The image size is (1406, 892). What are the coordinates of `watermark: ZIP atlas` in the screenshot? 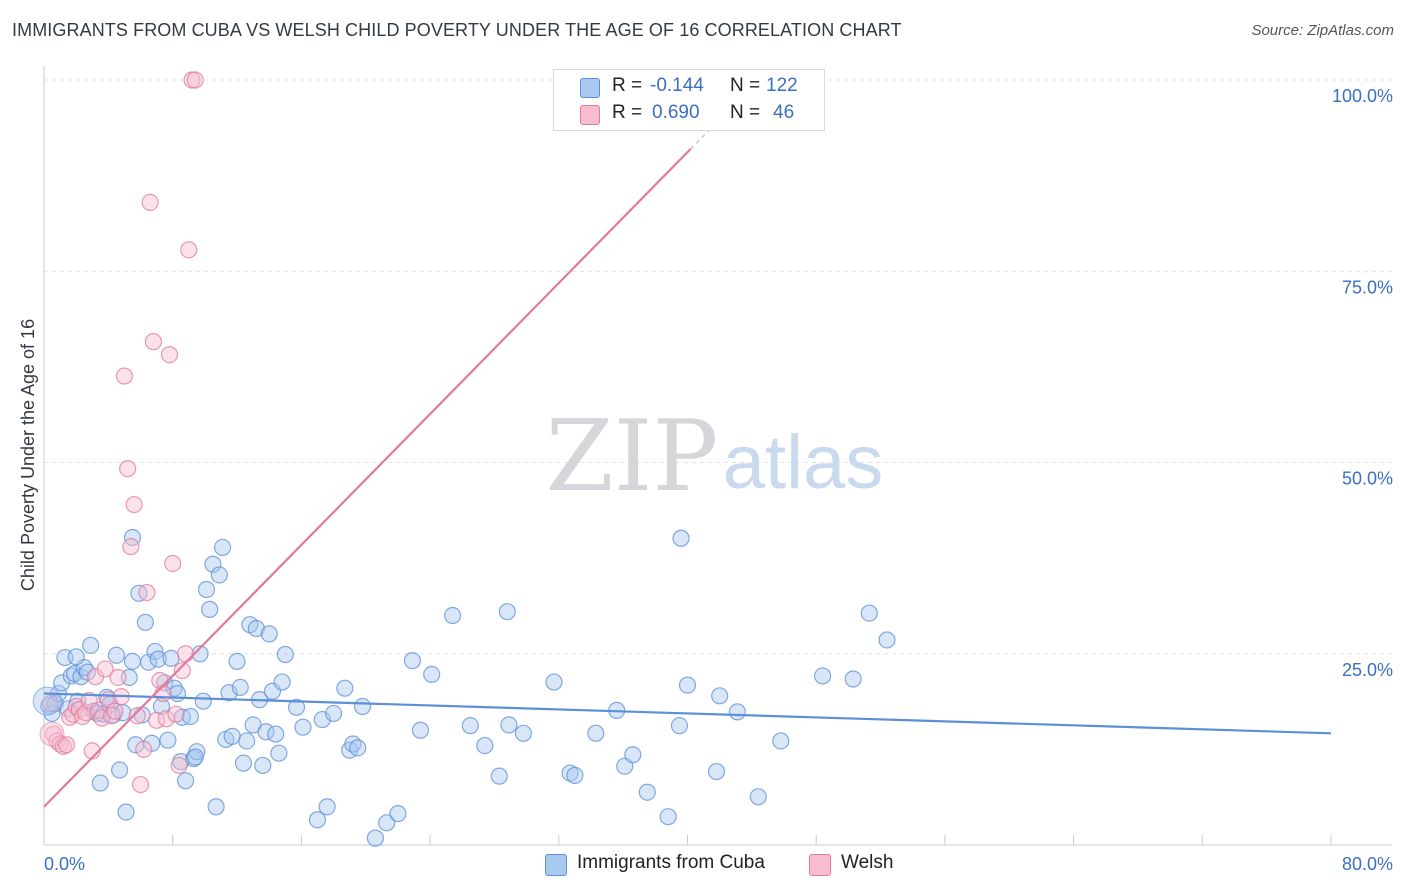 It's located at (715, 457).